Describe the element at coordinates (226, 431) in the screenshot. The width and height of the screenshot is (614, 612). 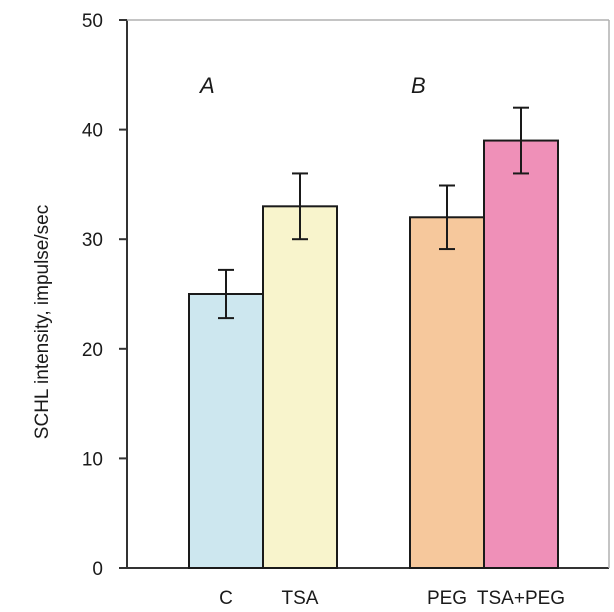
I see `bar-c` at that location.